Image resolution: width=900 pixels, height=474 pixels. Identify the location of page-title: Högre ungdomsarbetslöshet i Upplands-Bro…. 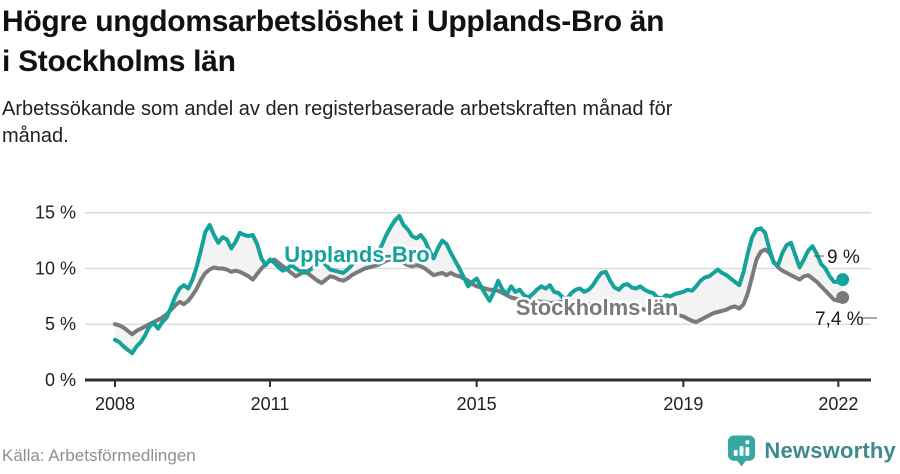
(333, 41).